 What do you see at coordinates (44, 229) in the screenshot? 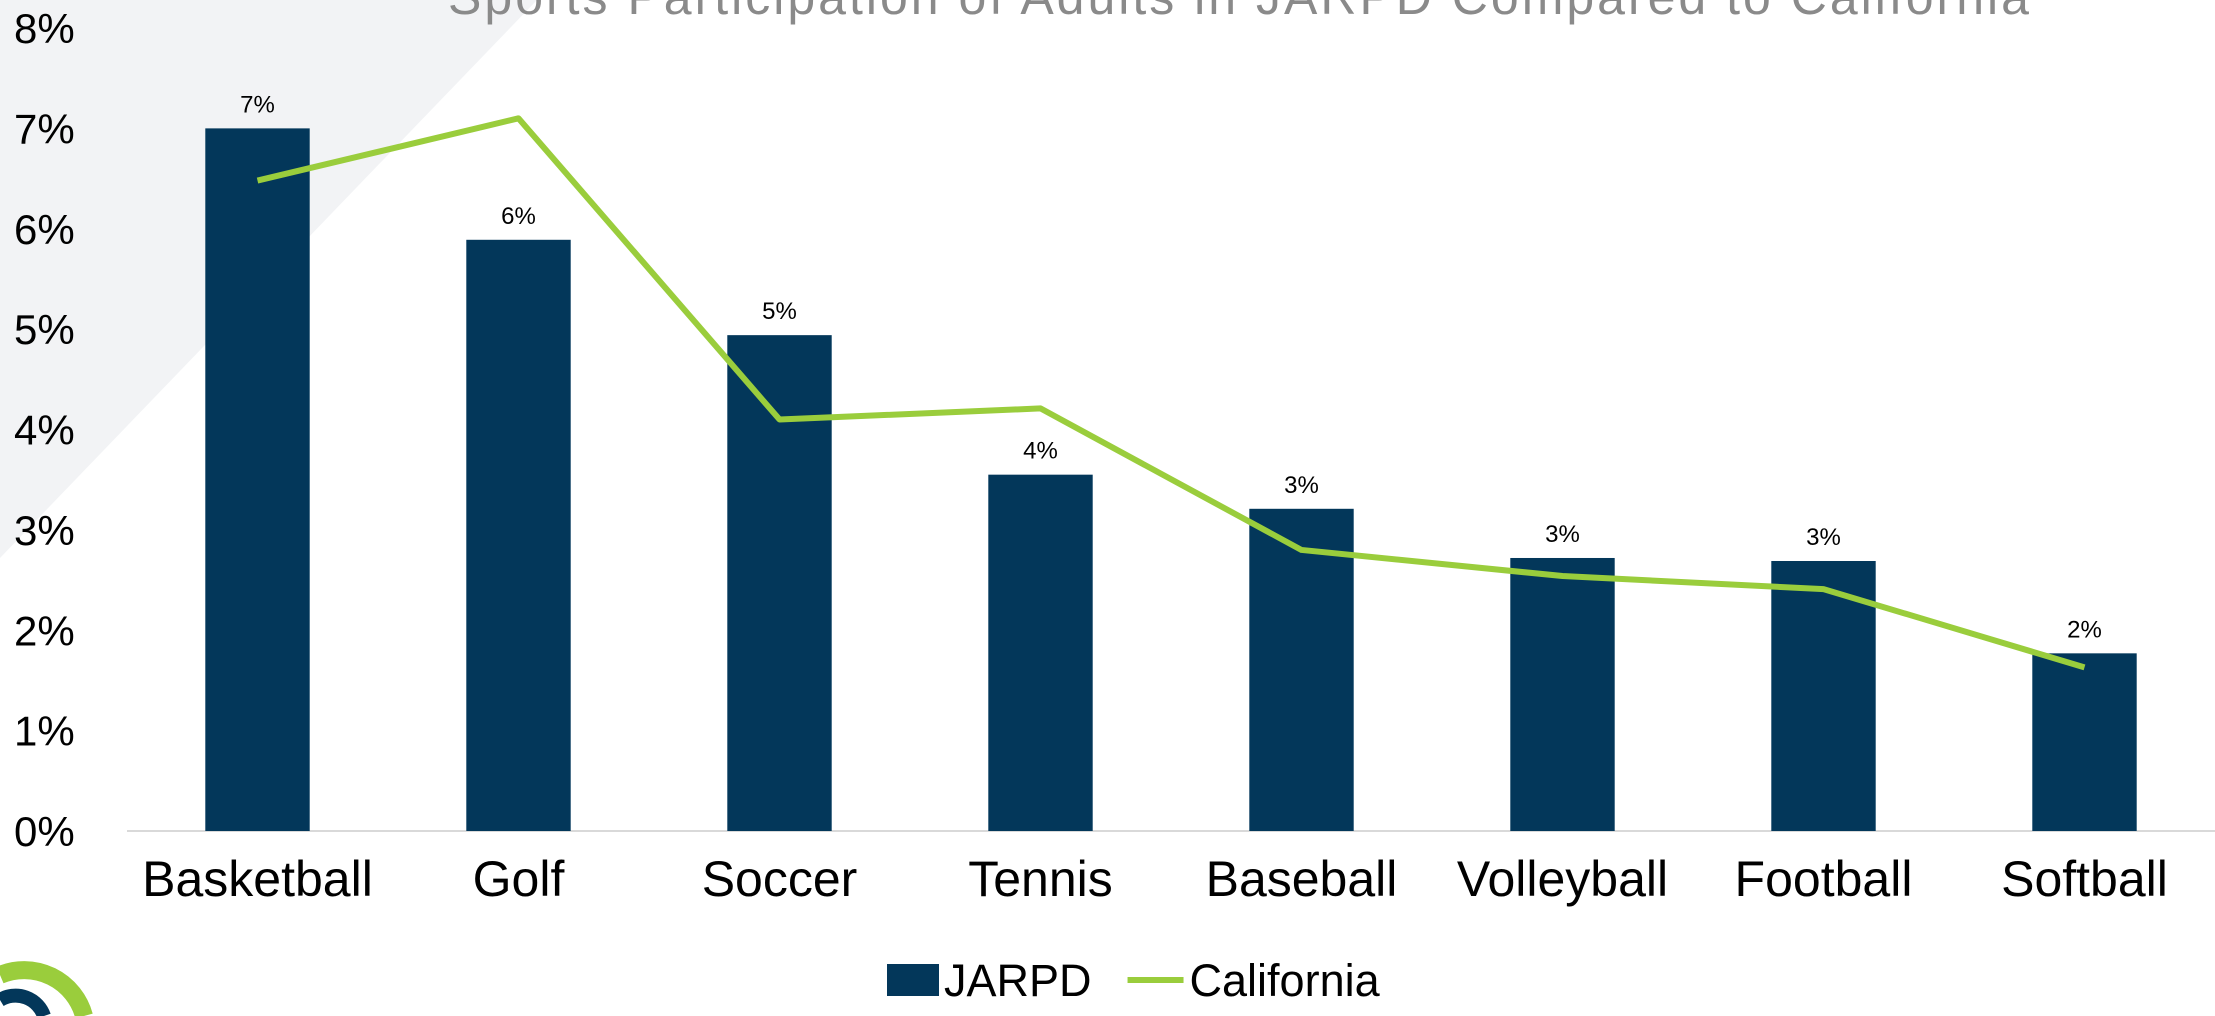
I see `y-tick-label: 6%` at bounding box center [44, 229].